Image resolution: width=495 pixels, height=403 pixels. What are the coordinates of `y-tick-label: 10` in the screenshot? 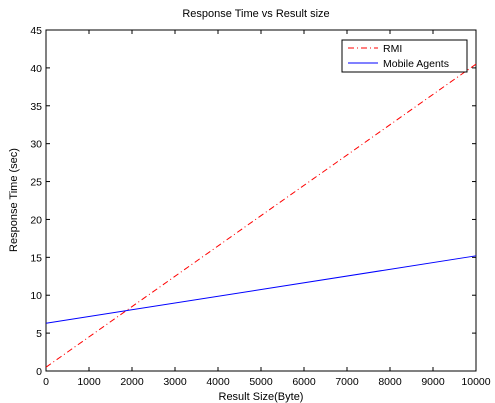 It's located at (36, 296).